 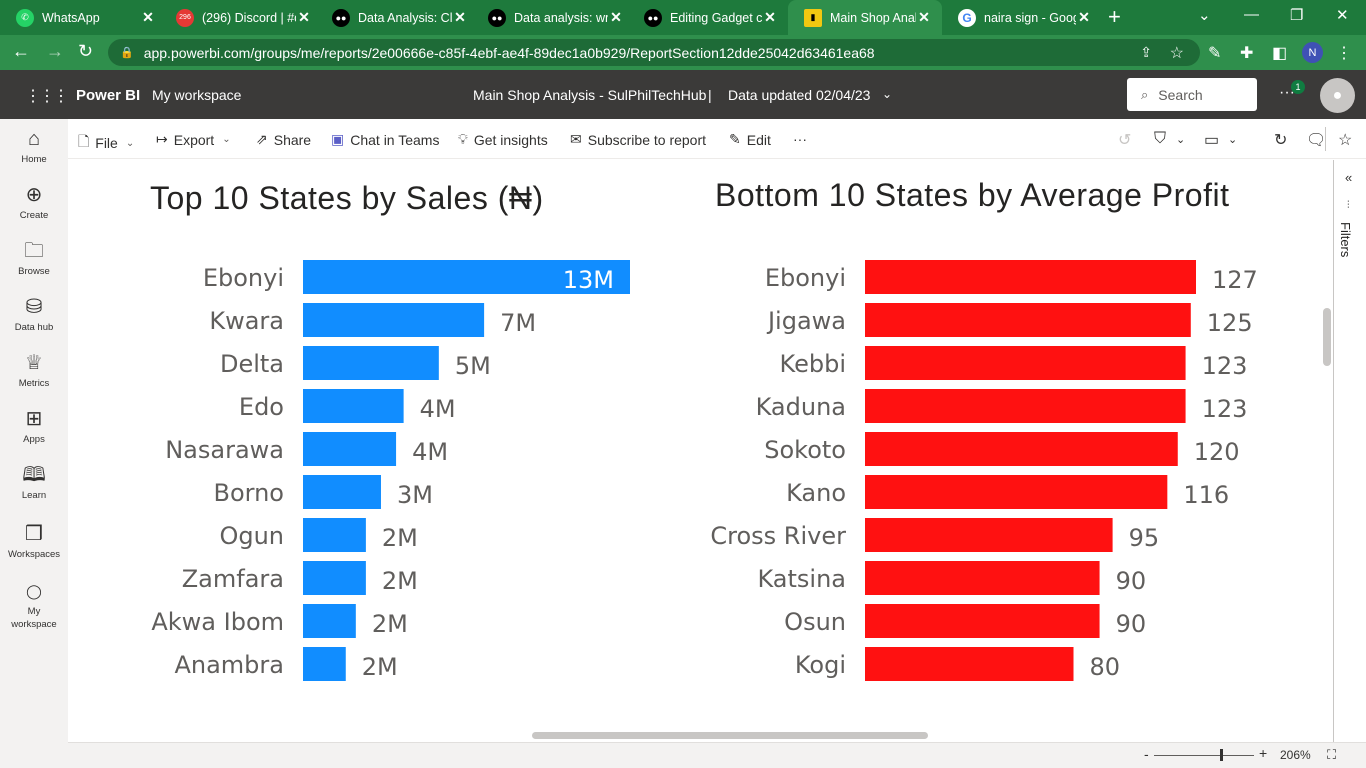 What do you see at coordinates (1344, 53) in the screenshot?
I see `browser-menu-icon: ⋮` at bounding box center [1344, 53].